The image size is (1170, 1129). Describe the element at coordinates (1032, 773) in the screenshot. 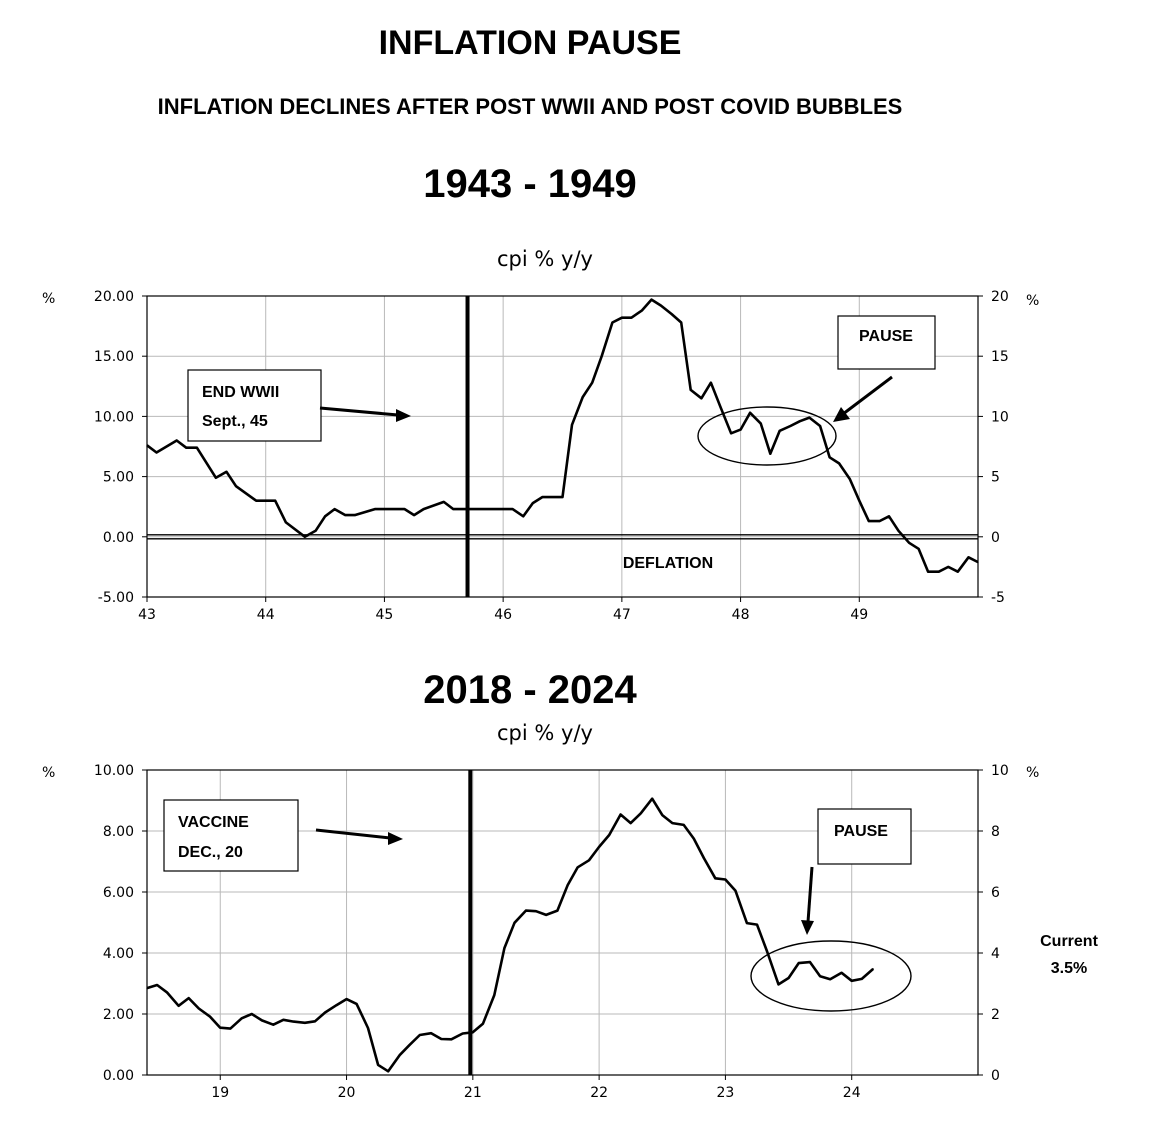

I see `chart2-ylabel-right: %` at that location.